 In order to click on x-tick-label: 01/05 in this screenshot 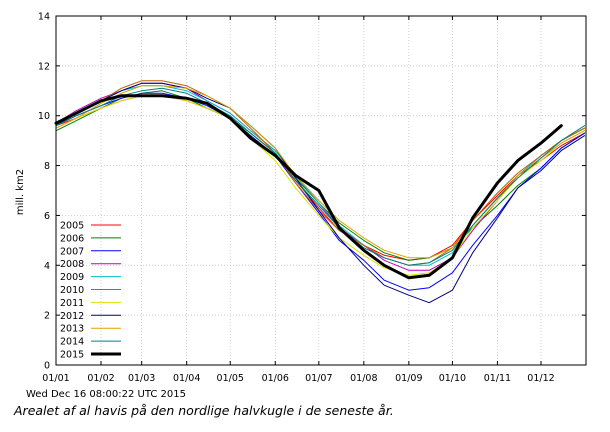, I will do `click(230, 378)`.